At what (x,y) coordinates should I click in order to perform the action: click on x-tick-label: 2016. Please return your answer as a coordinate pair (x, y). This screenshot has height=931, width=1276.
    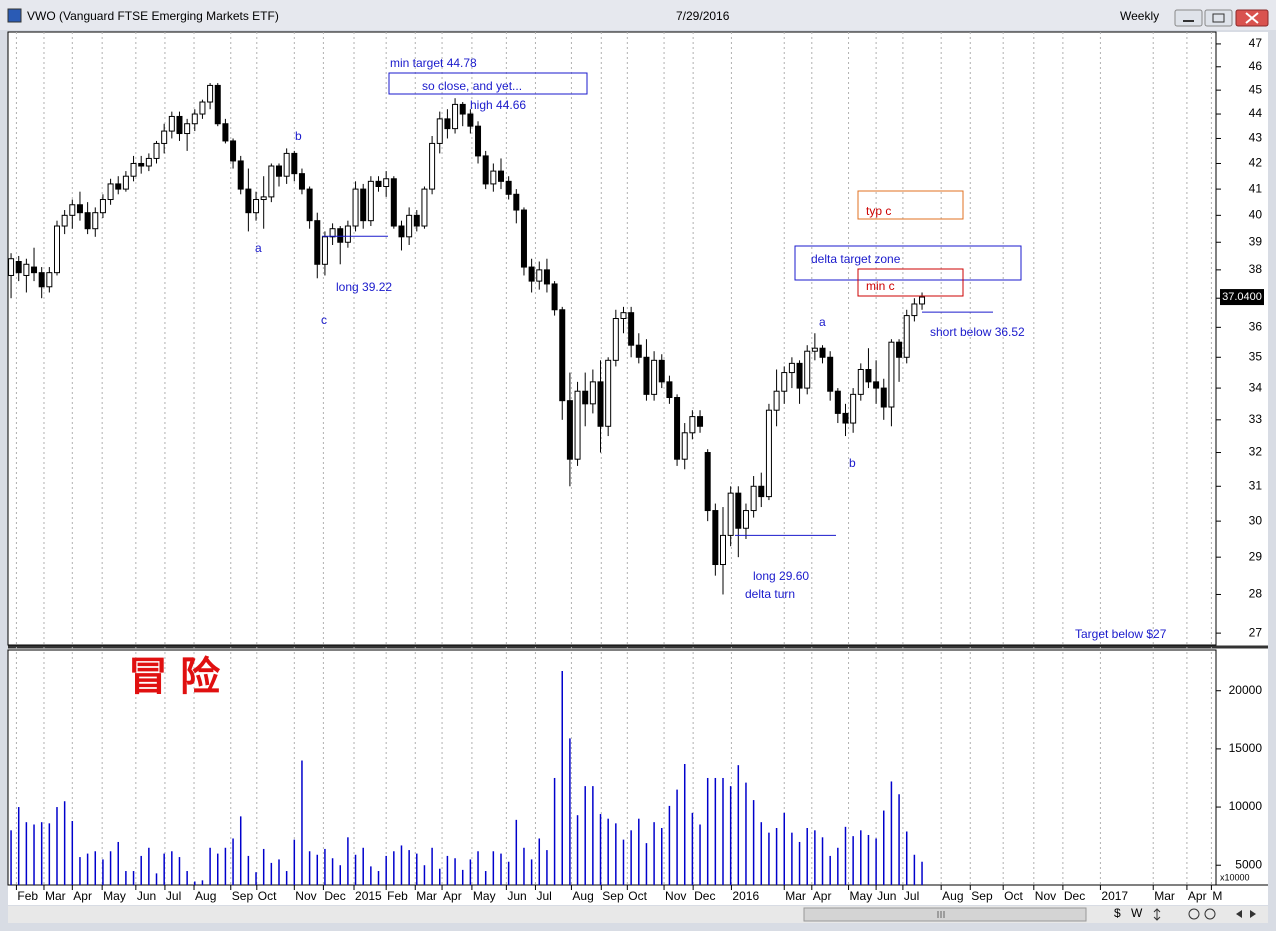
    Looking at the image, I should click on (745, 896).